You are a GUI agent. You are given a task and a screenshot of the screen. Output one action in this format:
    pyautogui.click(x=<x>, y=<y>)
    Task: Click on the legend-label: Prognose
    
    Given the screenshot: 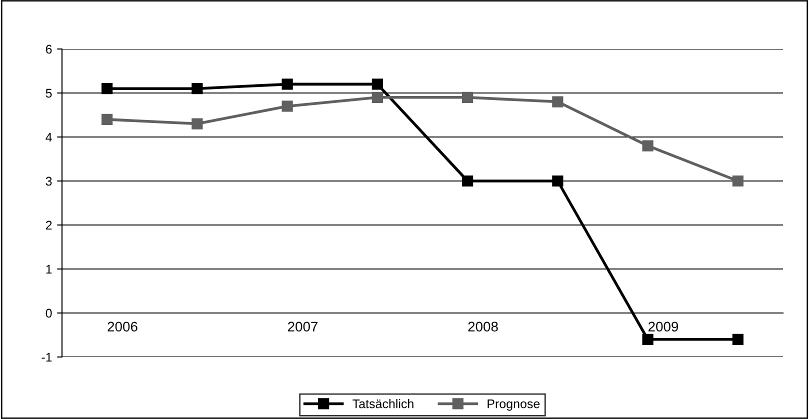 What is the action you would take?
    pyautogui.click(x=514, y=405)
    